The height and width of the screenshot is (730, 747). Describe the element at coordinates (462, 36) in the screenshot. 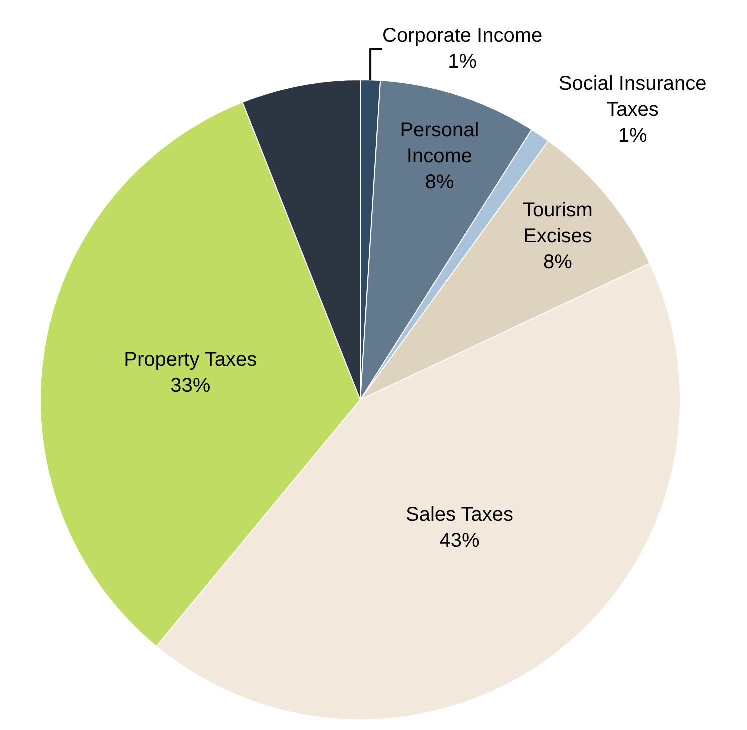

I see `slice-label: Corporate Income` at that location.